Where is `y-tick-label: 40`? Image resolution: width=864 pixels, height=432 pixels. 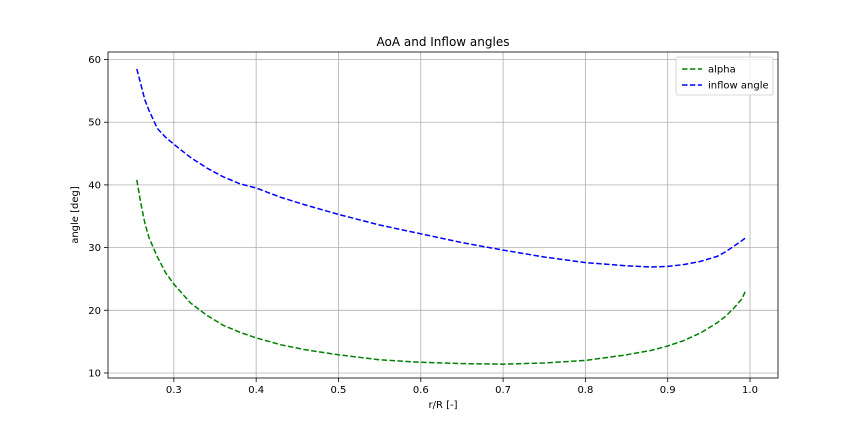 y-tick-label: 40 is located at coordinates (94, 185).